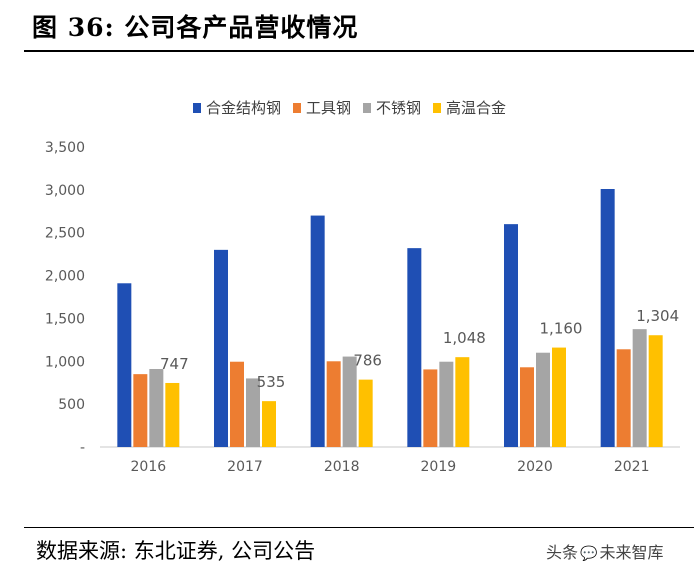 The height and width of the screenshot is (569, 700). I want to click on y-tick-label: 3,500, so click(65, 148).